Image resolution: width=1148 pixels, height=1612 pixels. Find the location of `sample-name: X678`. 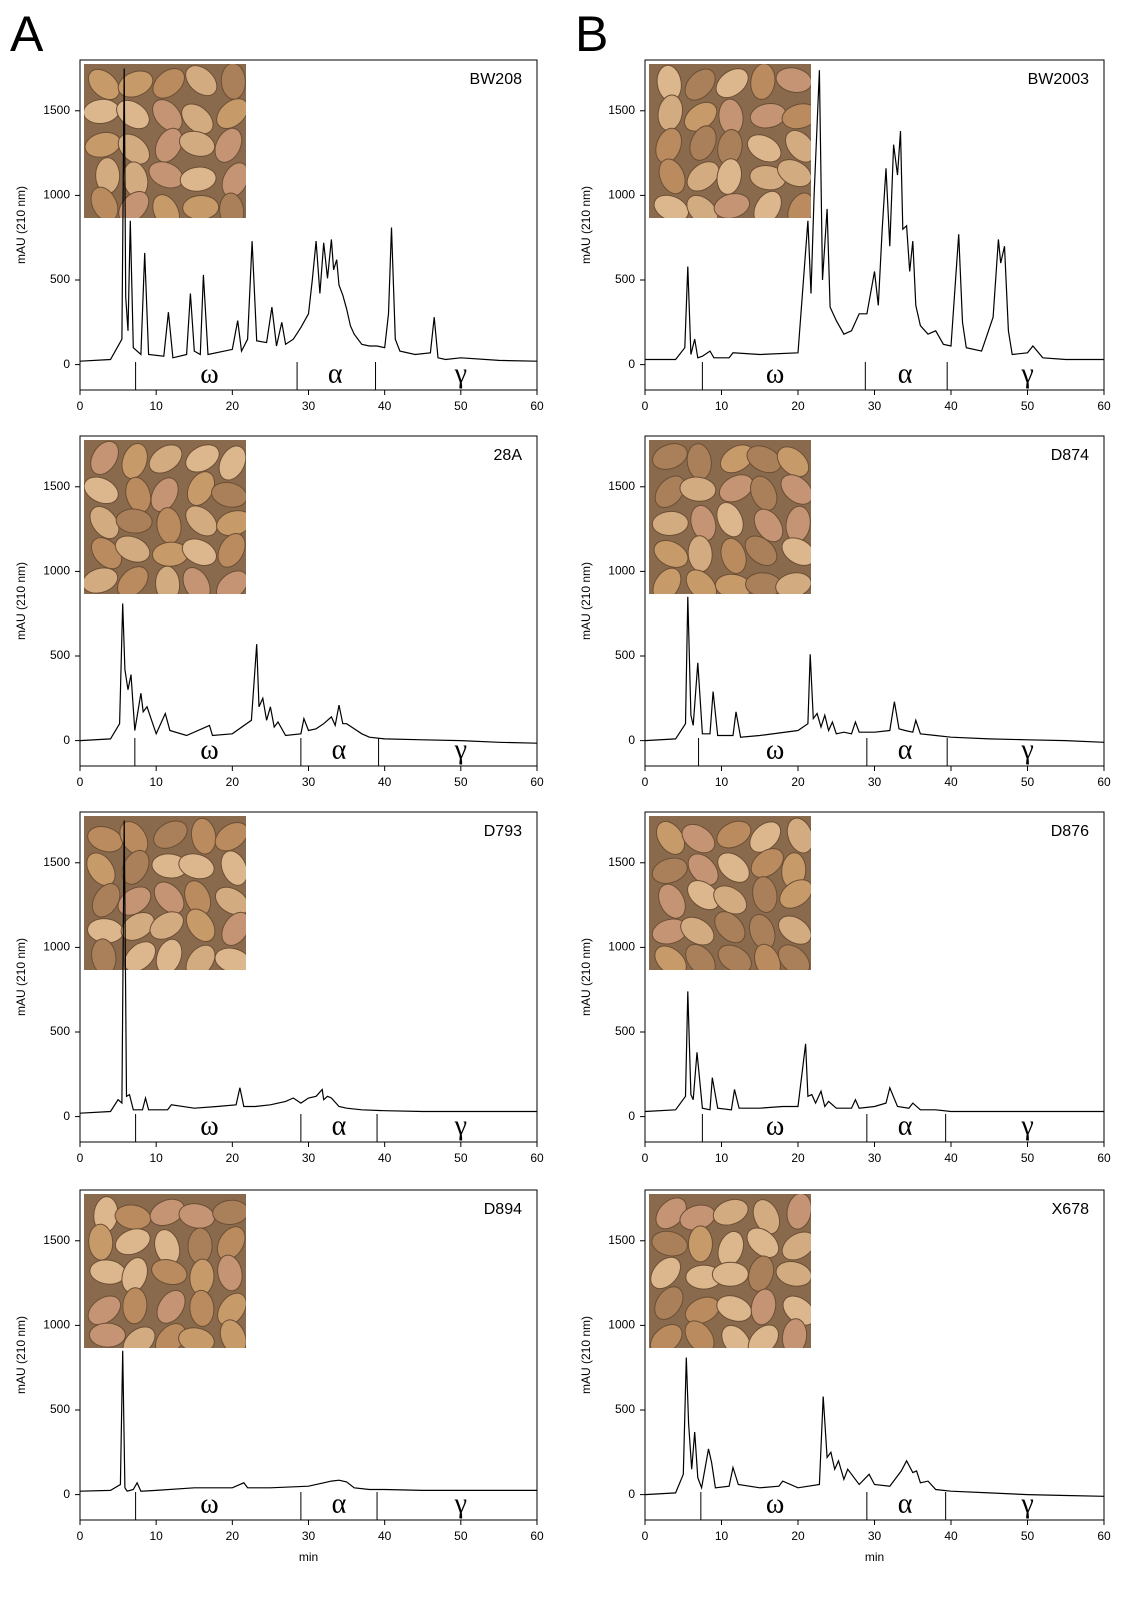

sample-name: X678 is located at coordinates (1070, 1209).